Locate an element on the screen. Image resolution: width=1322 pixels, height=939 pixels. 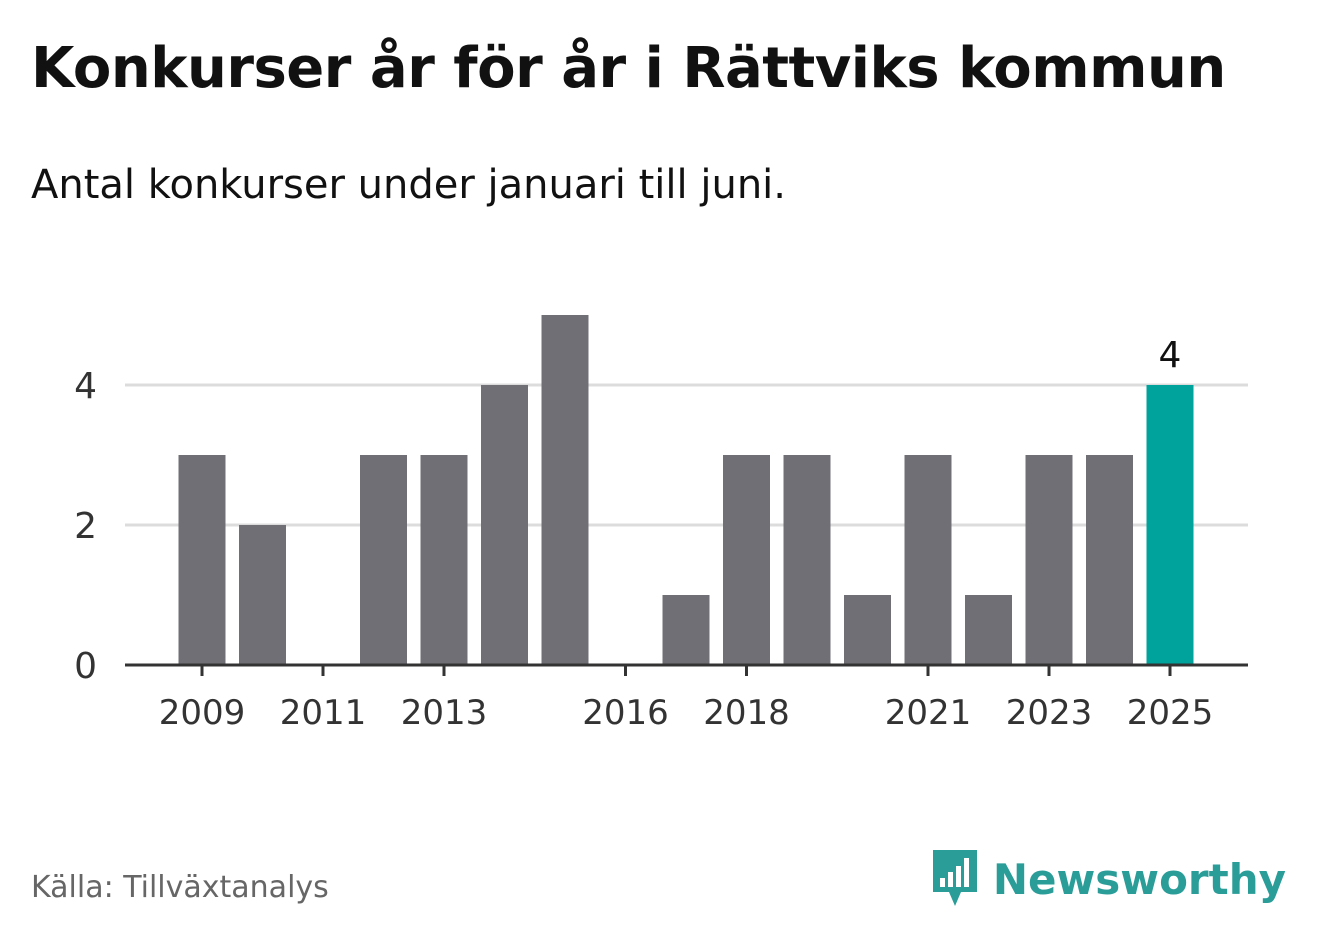
chart-subtitle: Antal konkurser under januari till juni. is located at coordinates (408, 185).